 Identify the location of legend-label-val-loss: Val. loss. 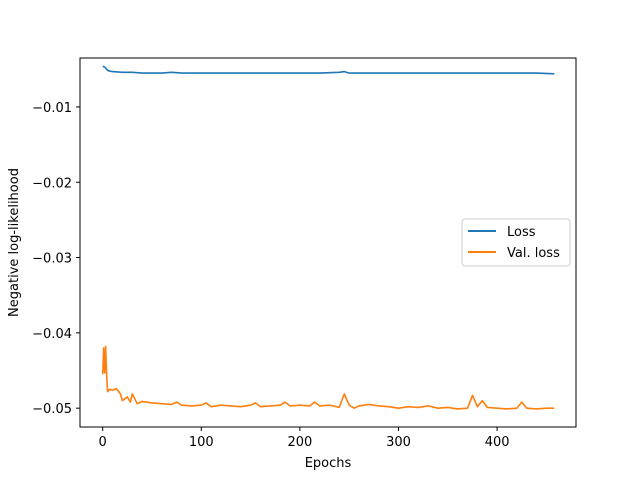
(533, 253).